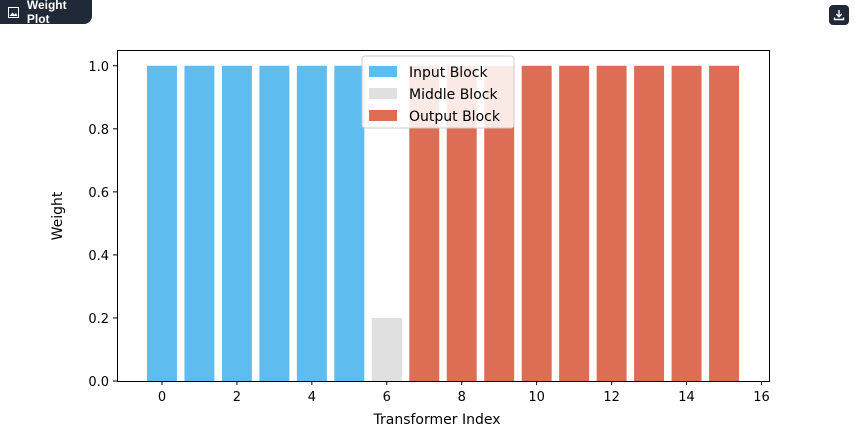  What do you see at coordinates (686, 397) in the screenshot?
I see `x-tick-label: 14` at bounding box center [686, 397].